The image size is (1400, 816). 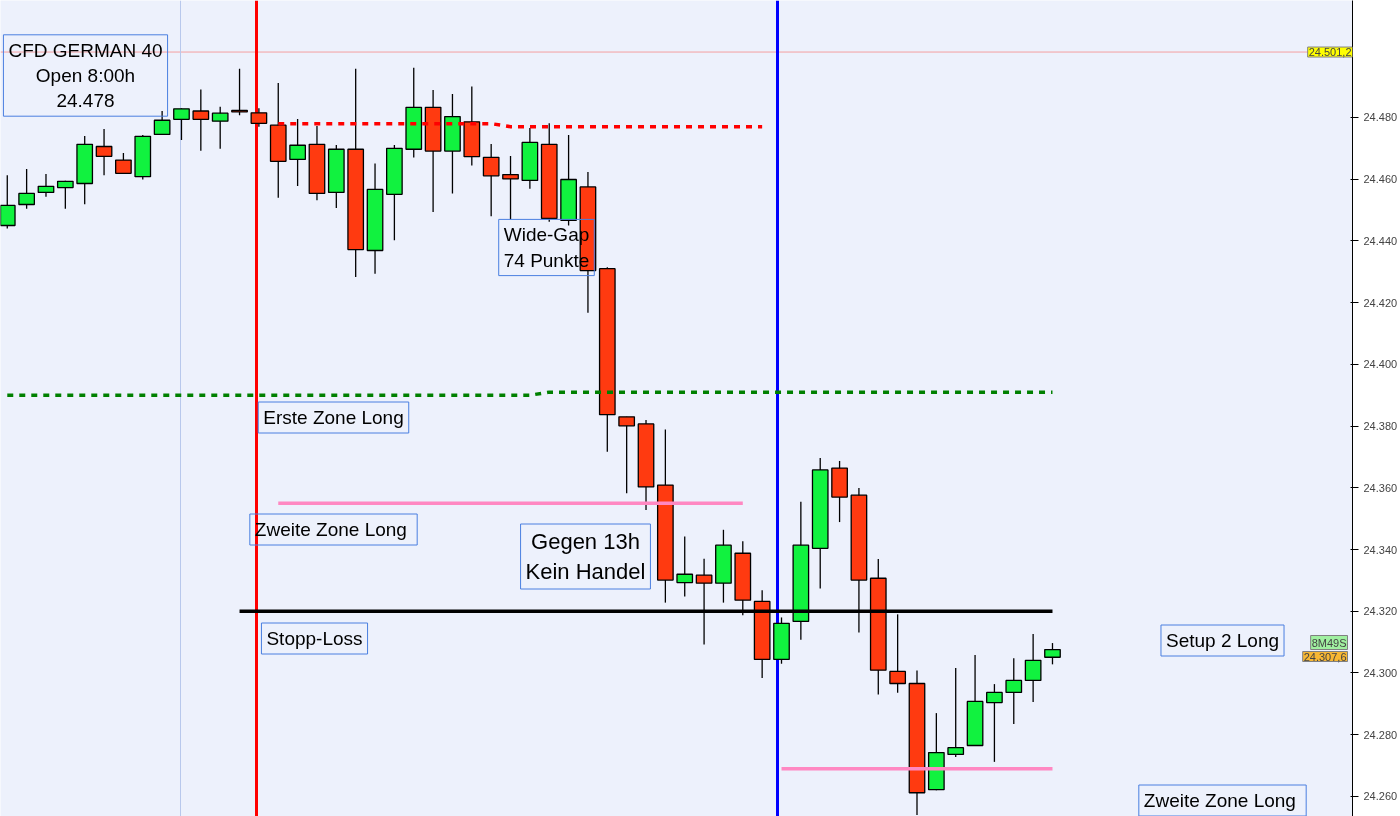 What do you see at coordinates (1380, 487) in the screenshot?
I see `y-tick-label: 24.360` at bounding box center [1380, 487].